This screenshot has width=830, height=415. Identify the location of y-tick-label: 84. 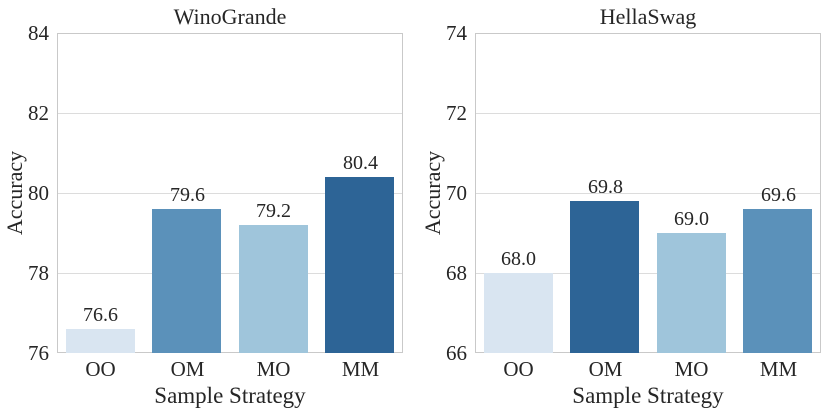
(38, 33).